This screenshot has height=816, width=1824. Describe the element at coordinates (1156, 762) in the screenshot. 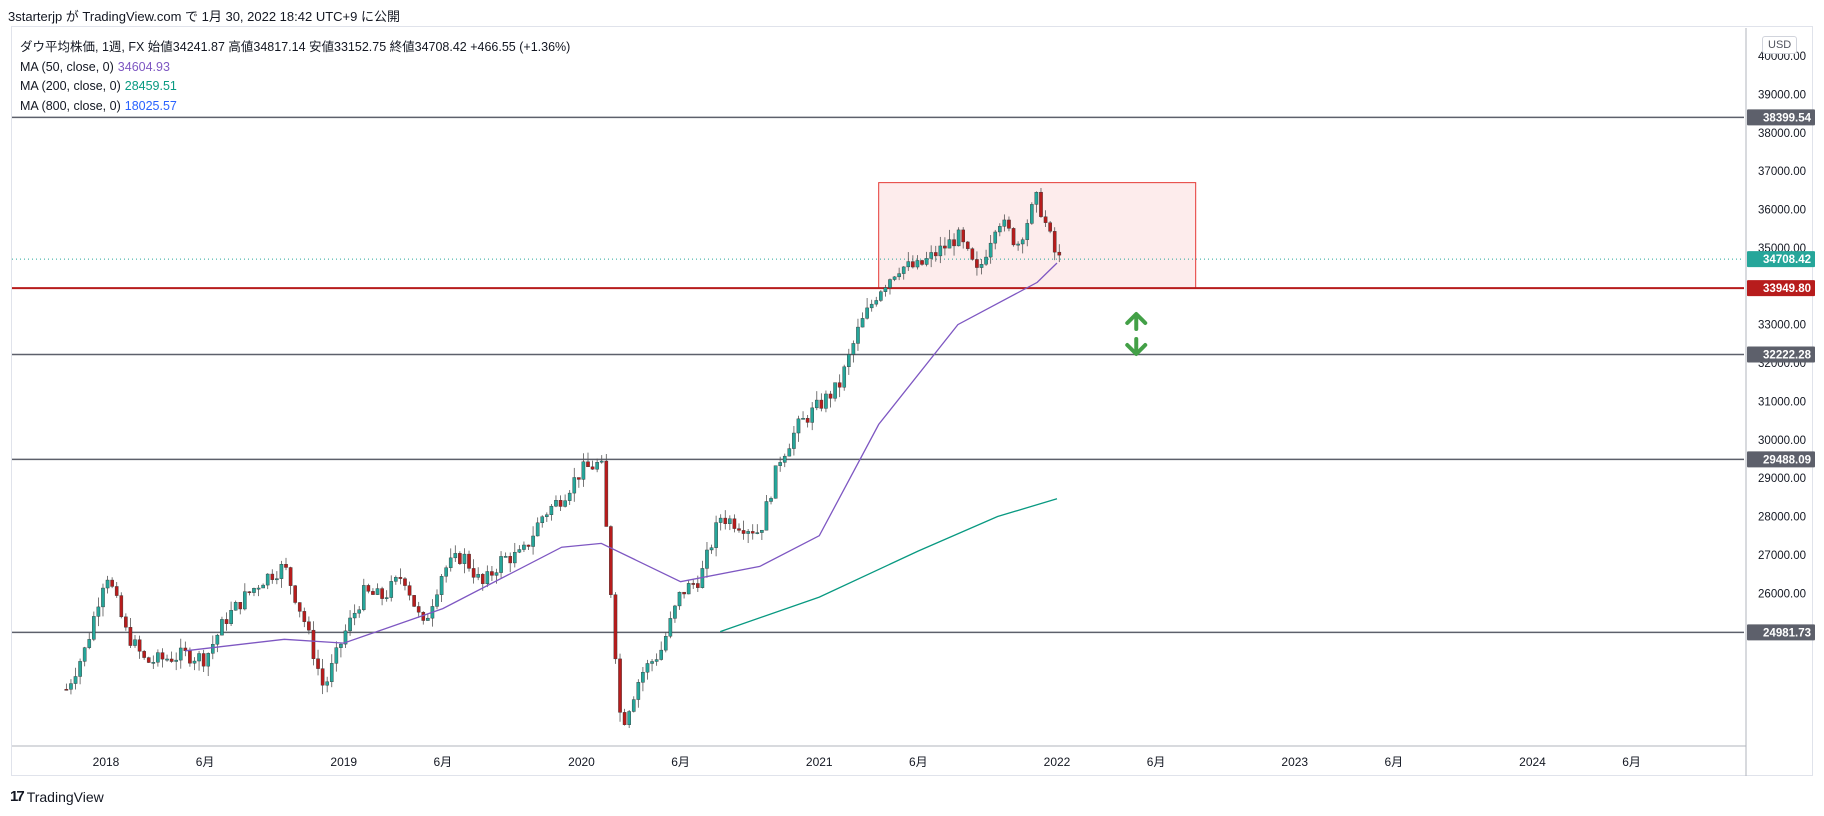

I see `time-tick-label: 6月` at that location.